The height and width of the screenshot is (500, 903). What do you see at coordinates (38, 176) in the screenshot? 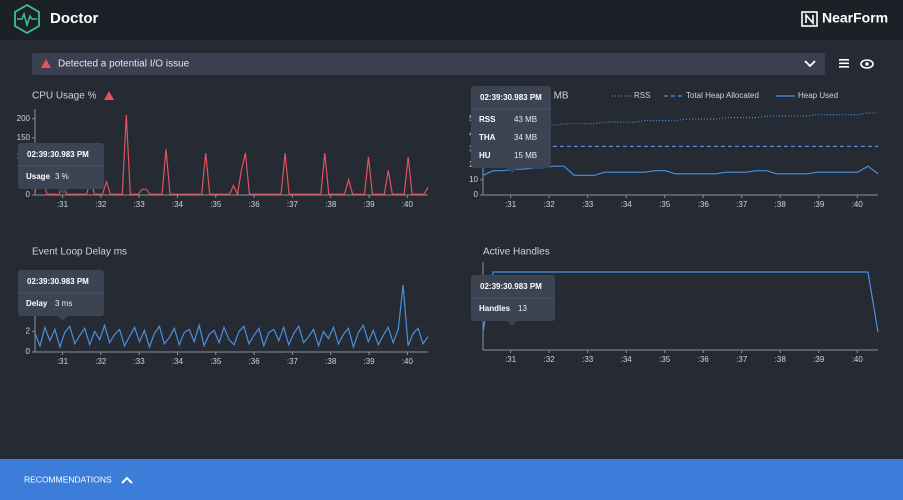
I see `tooltip-label: Usage` at bounding box center [38, 176].